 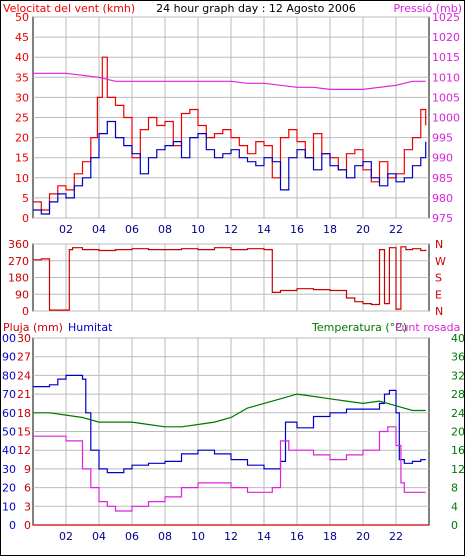 I want to click on rain-y-tick-label: 15, so click(x=24, y=432).